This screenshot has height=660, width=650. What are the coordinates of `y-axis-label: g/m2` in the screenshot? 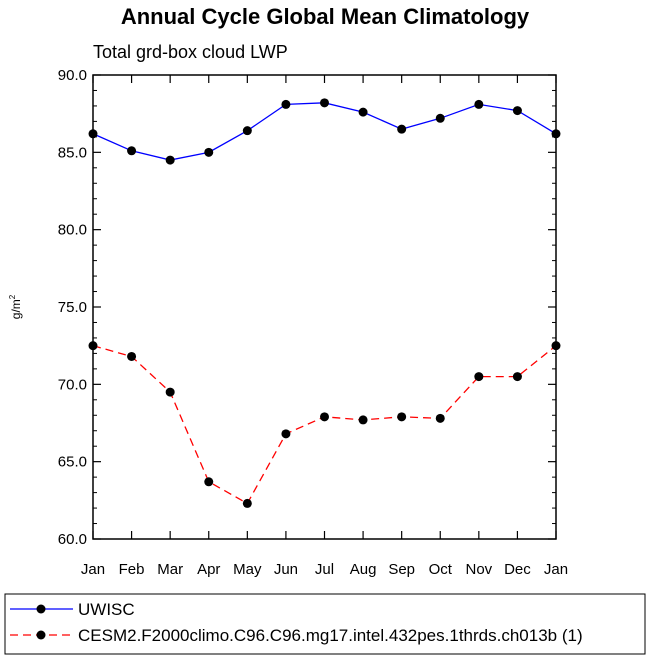 It's located at (15, 306).